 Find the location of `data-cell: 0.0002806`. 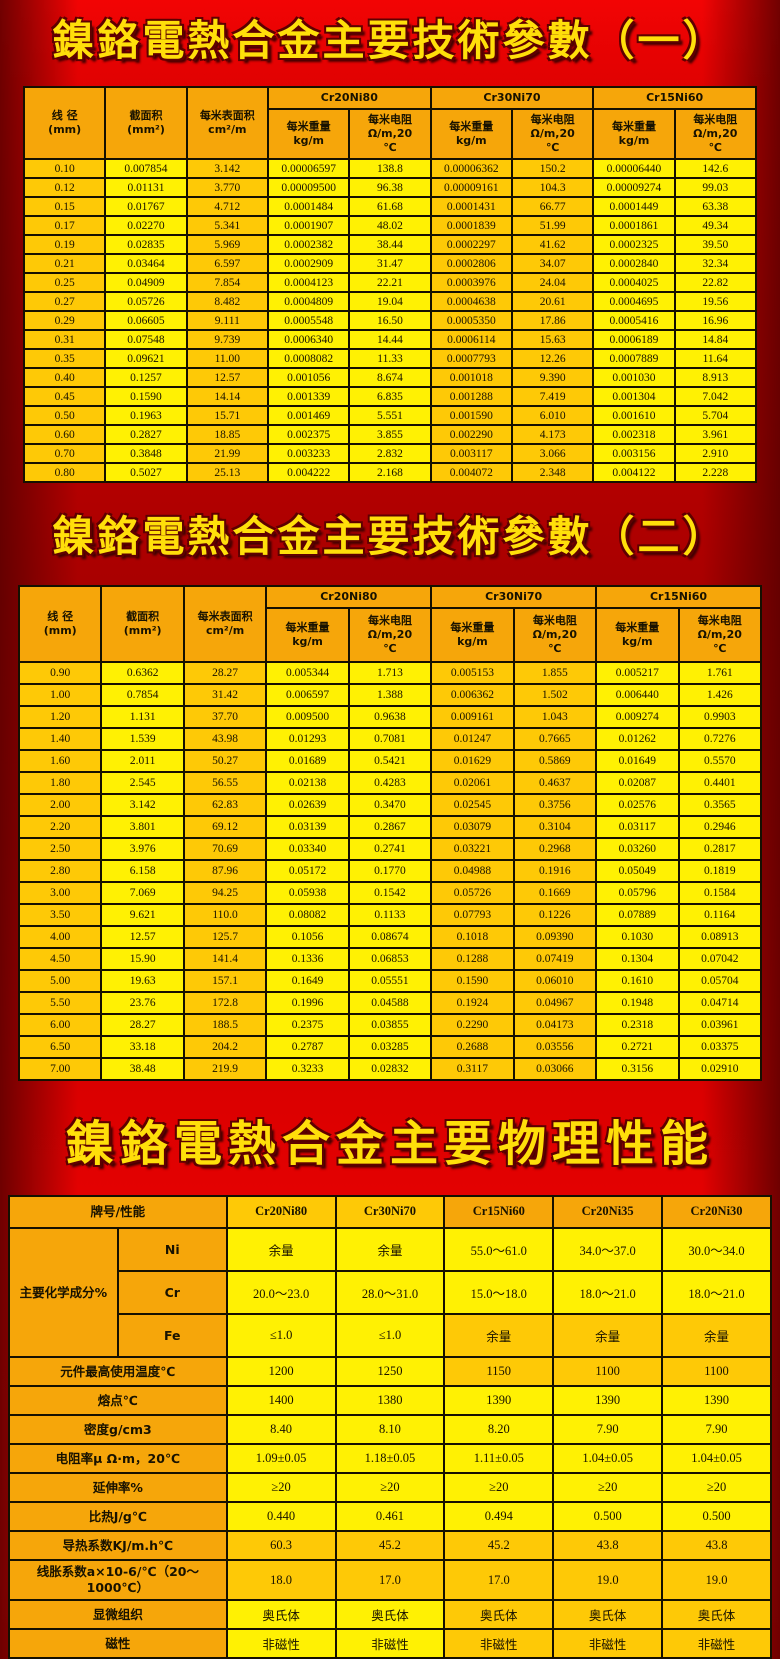

data-cell: 0.0002806 is located at coordinates (471, 263).